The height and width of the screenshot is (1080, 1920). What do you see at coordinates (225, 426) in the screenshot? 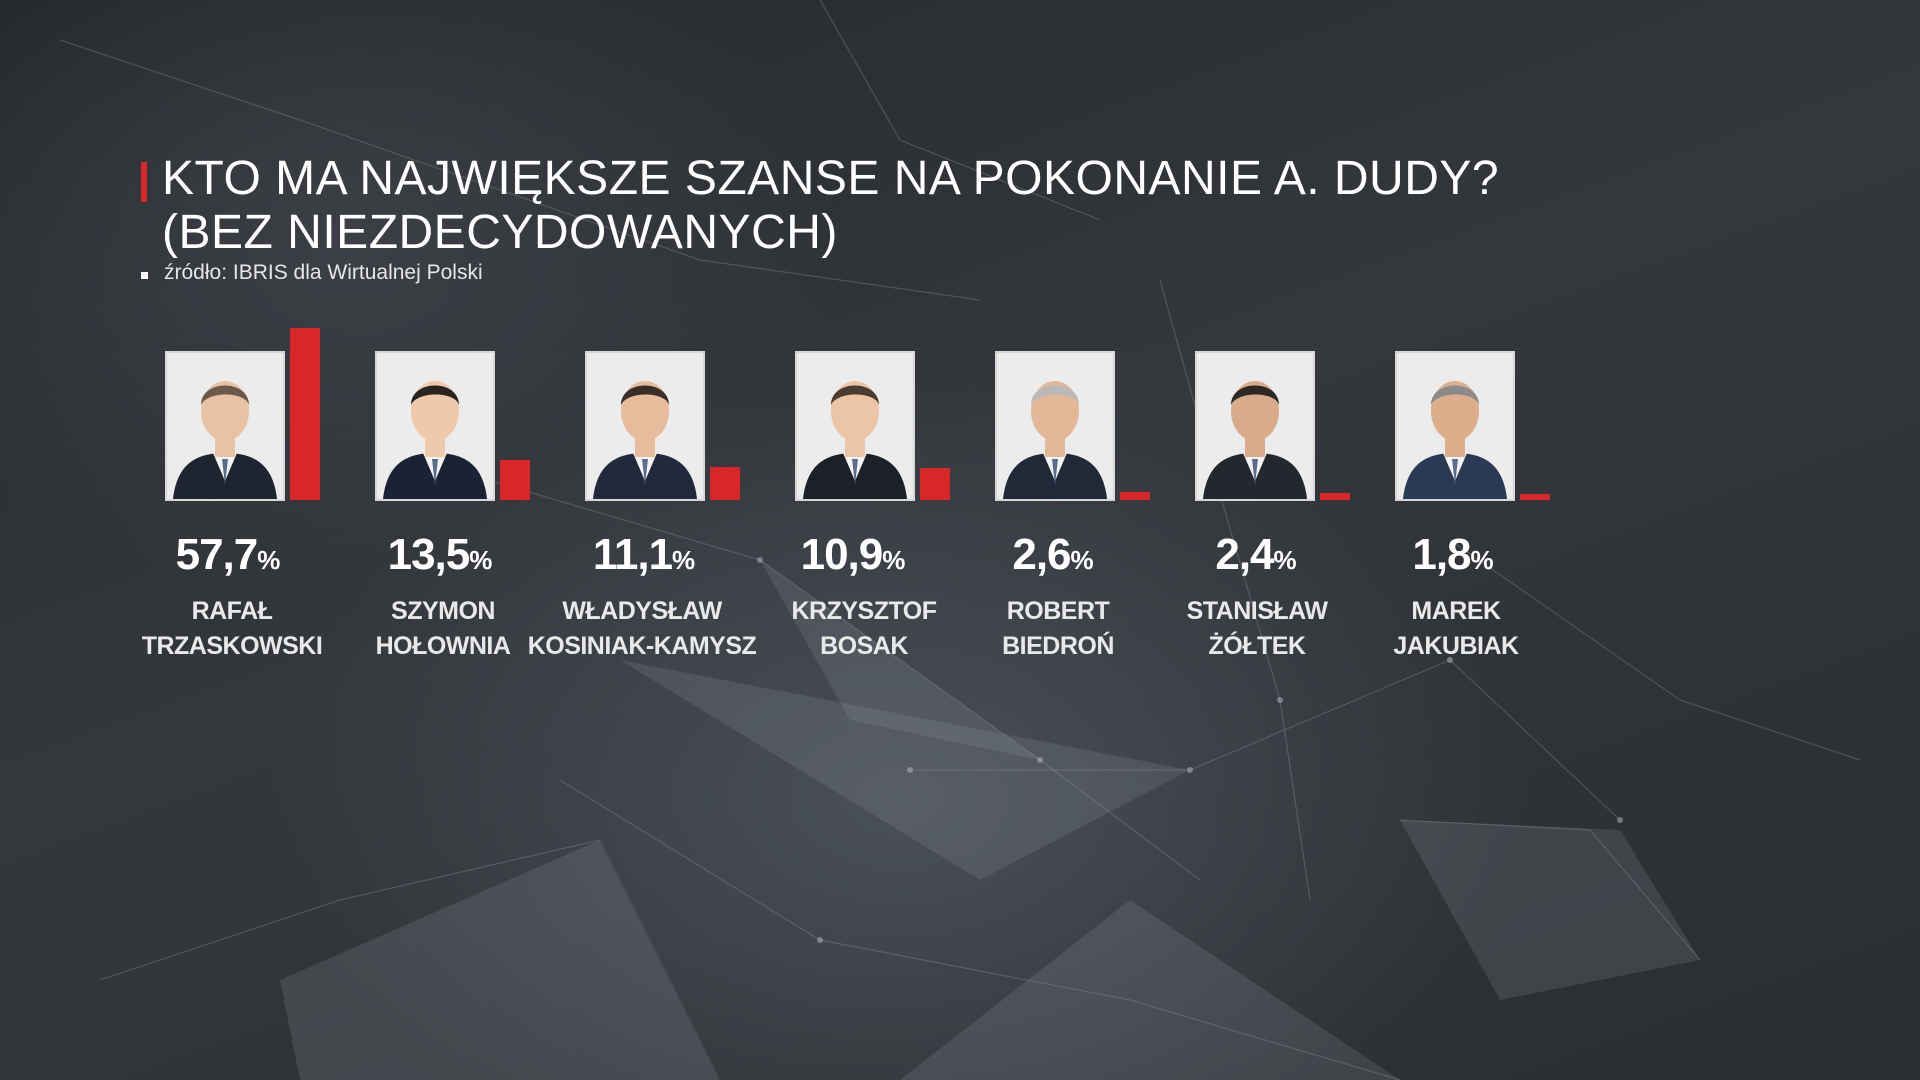
I see `candidate-photo-rafal-trzaskowski` at bounding box center [225, 426].